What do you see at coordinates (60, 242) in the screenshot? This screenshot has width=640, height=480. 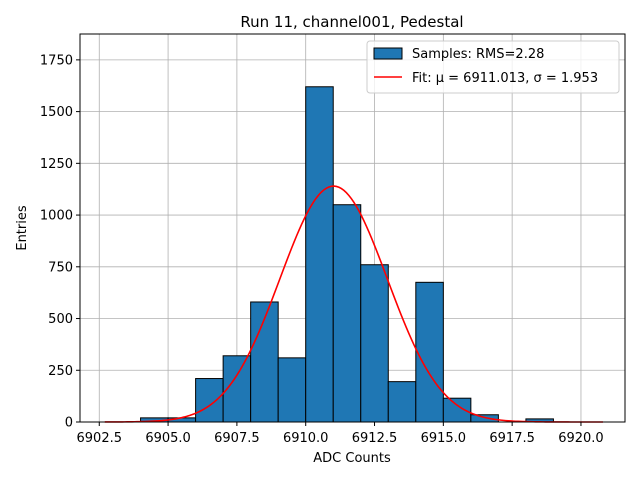 I see `y-axis: 0 250 500 750 1000 1250 1500 1750` at bounding box center [60, 242].